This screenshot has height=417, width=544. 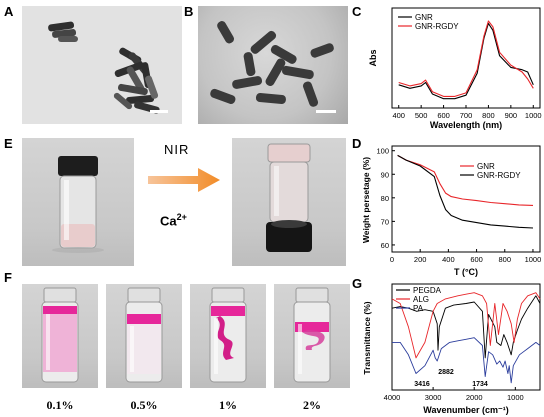 What do you see at coordinates (228, 405) in the screenshot?
I see `concentration-label-1: 1%` at bounding box center [228, 405].